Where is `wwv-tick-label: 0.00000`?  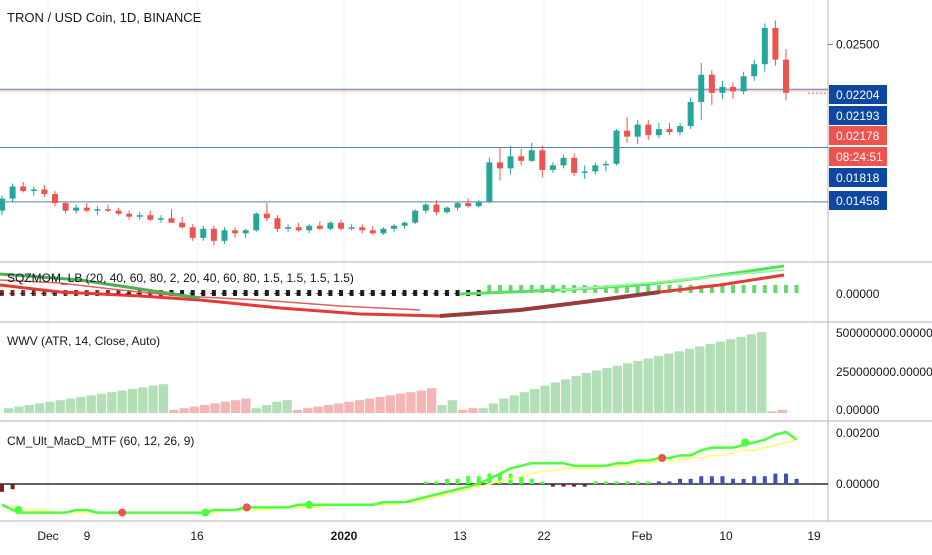
wwv-tick-label: 0.00000 is located at coordinates (858, 410).